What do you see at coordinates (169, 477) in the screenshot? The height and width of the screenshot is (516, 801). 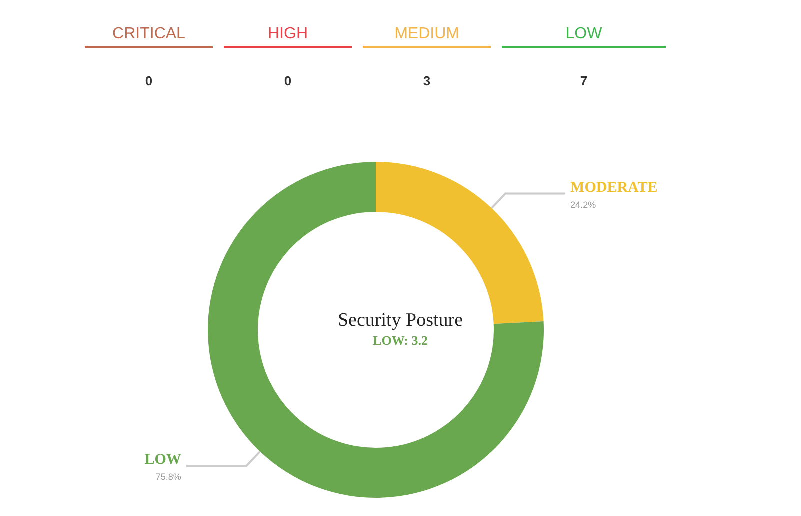 I see `data-label: 75.8%` at bounding box center [169, 477].